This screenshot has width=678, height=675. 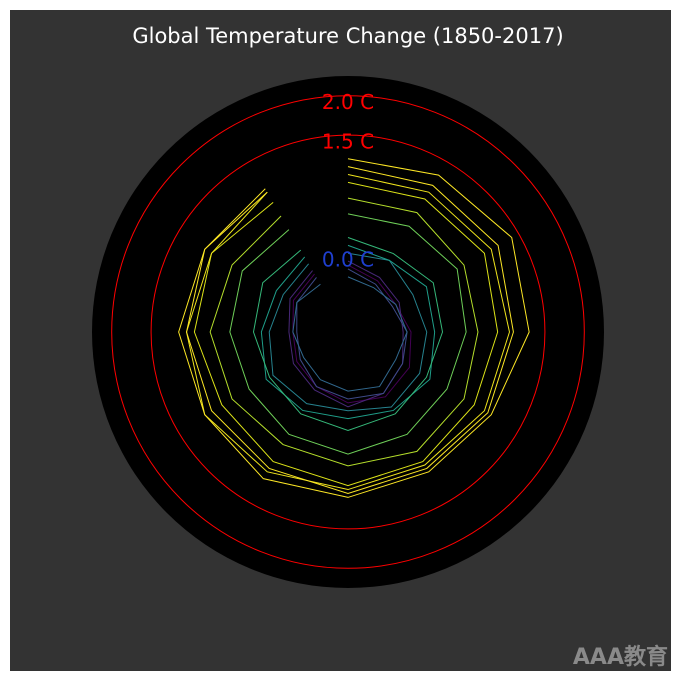 What do you see at coordinates (348, 260) in the screenshot?
I see `ring-label: 0.0 C` at bounding box center [348, 260].